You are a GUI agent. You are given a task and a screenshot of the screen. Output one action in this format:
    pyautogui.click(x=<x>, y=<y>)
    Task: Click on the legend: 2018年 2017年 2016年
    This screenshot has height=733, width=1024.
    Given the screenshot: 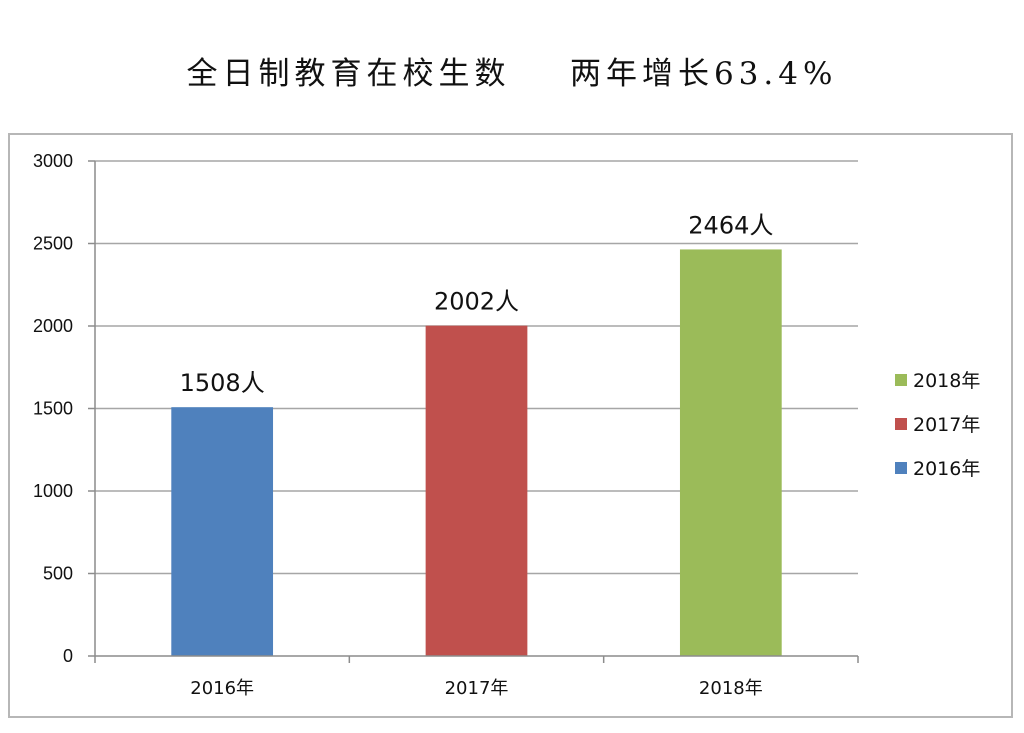 What is the action you would take?
    pyautogui.click(x=937, y=425)
    